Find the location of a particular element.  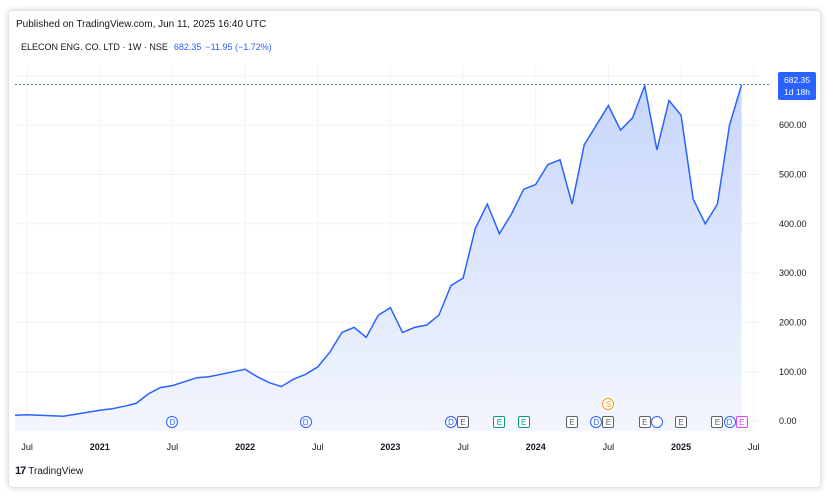

last-price-badge: 682.35 1d 18h is located at coordinates (797, 86).